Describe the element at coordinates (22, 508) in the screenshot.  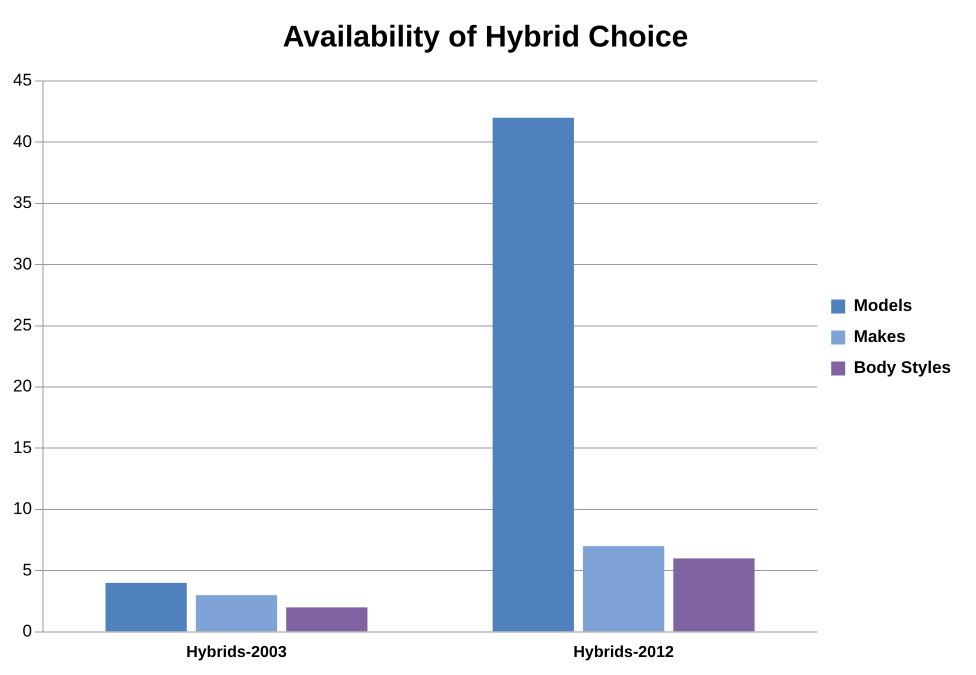
I see `y-tick-label: 10` at that location.